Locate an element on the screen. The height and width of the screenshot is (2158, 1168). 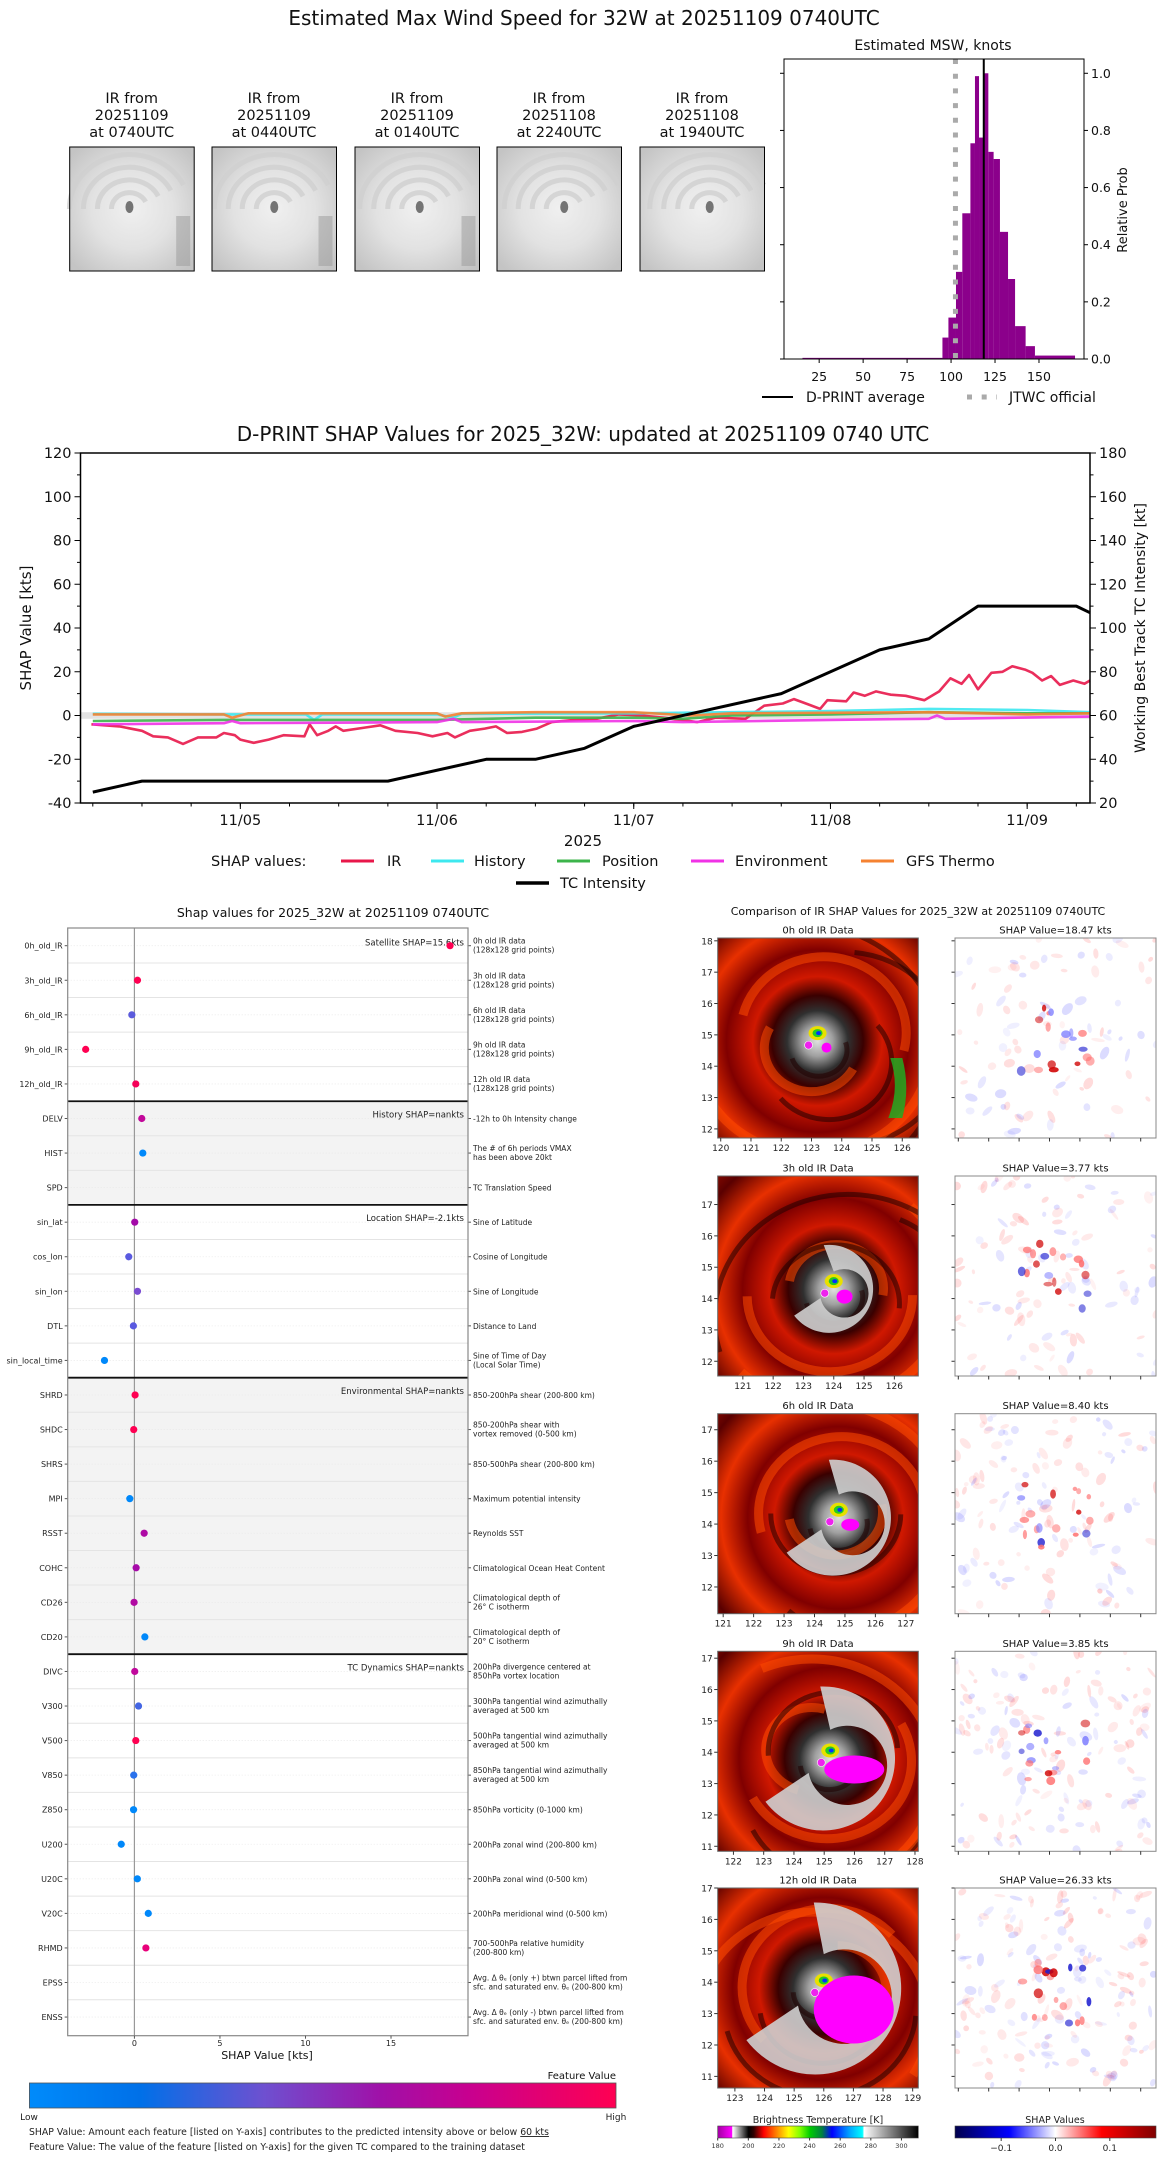
warm-core-blue is located at coordinates (831, 1750).